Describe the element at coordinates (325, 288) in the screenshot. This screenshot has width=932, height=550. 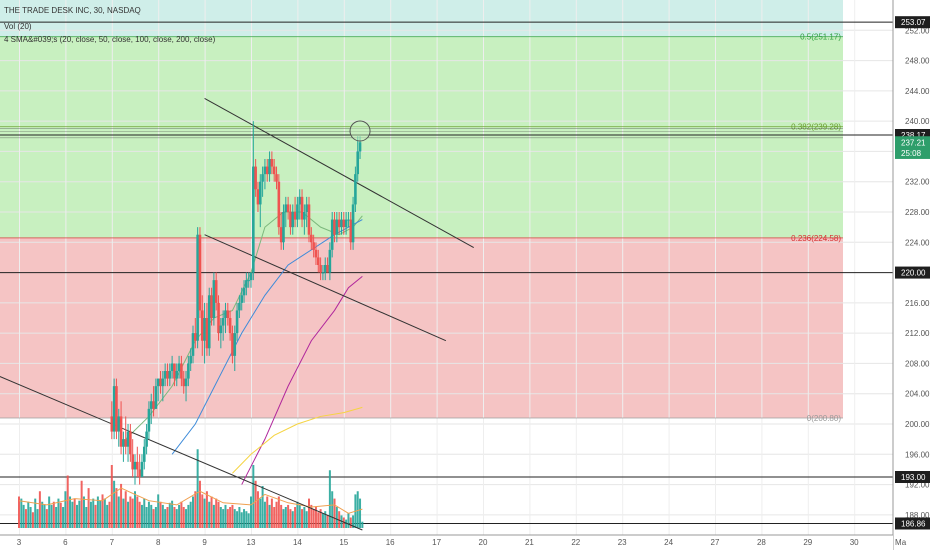
I see `trendline` at that location.